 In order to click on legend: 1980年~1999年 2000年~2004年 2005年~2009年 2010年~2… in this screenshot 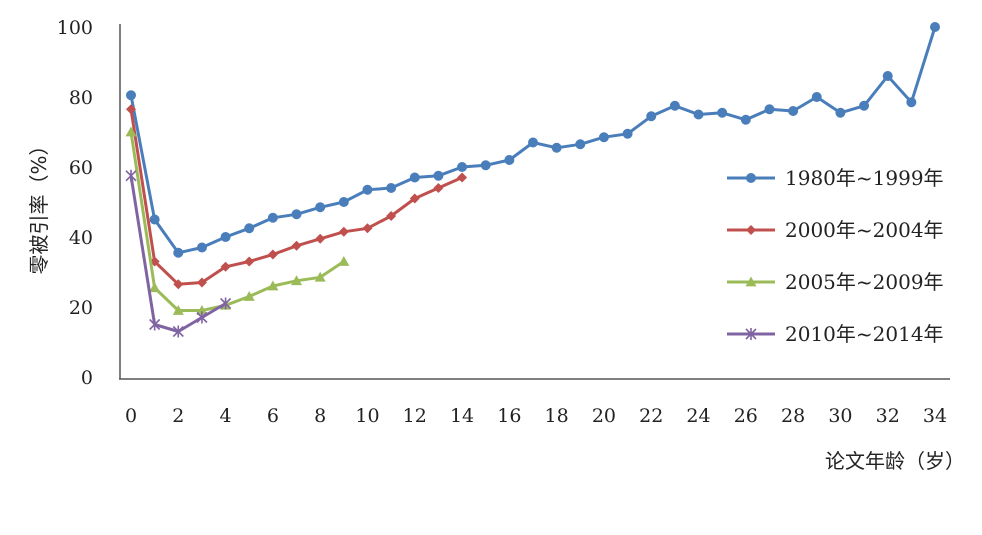, I will do `click(835, 256)`.